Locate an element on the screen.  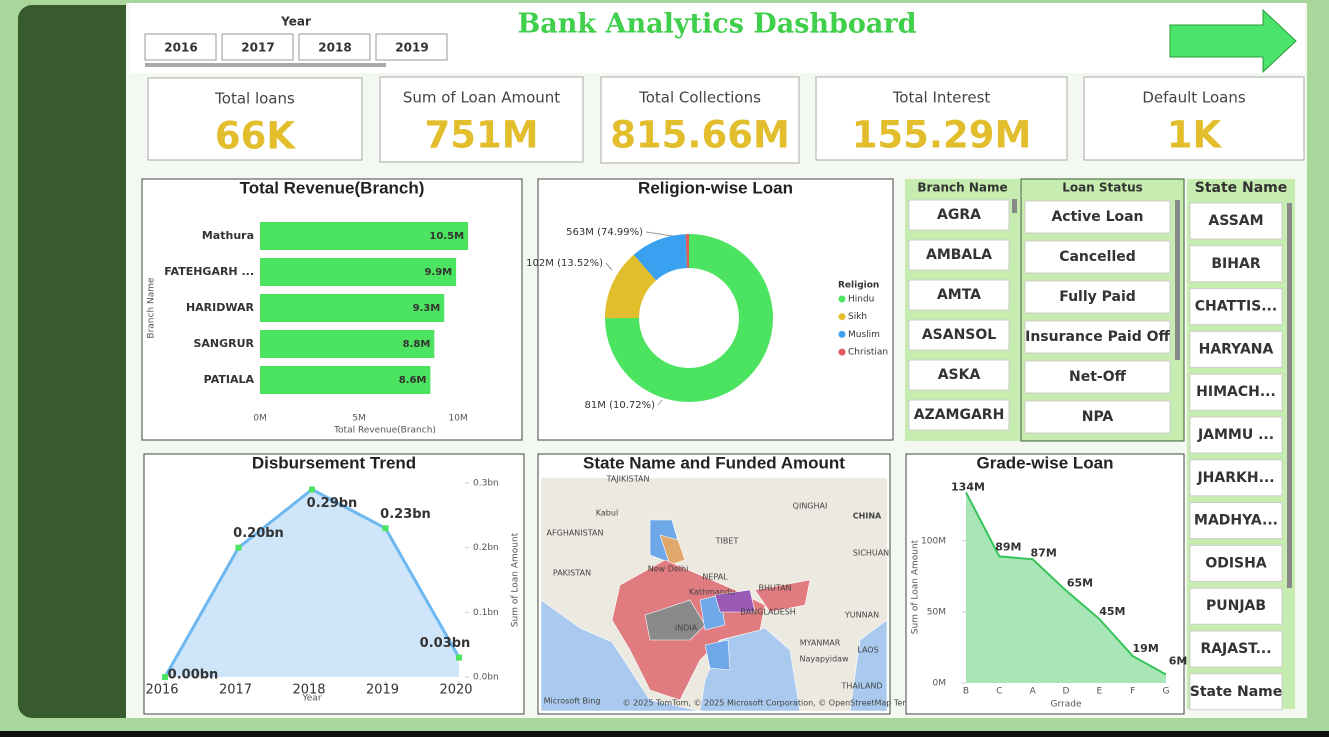
leader-line is located at coordinates (609, 266).